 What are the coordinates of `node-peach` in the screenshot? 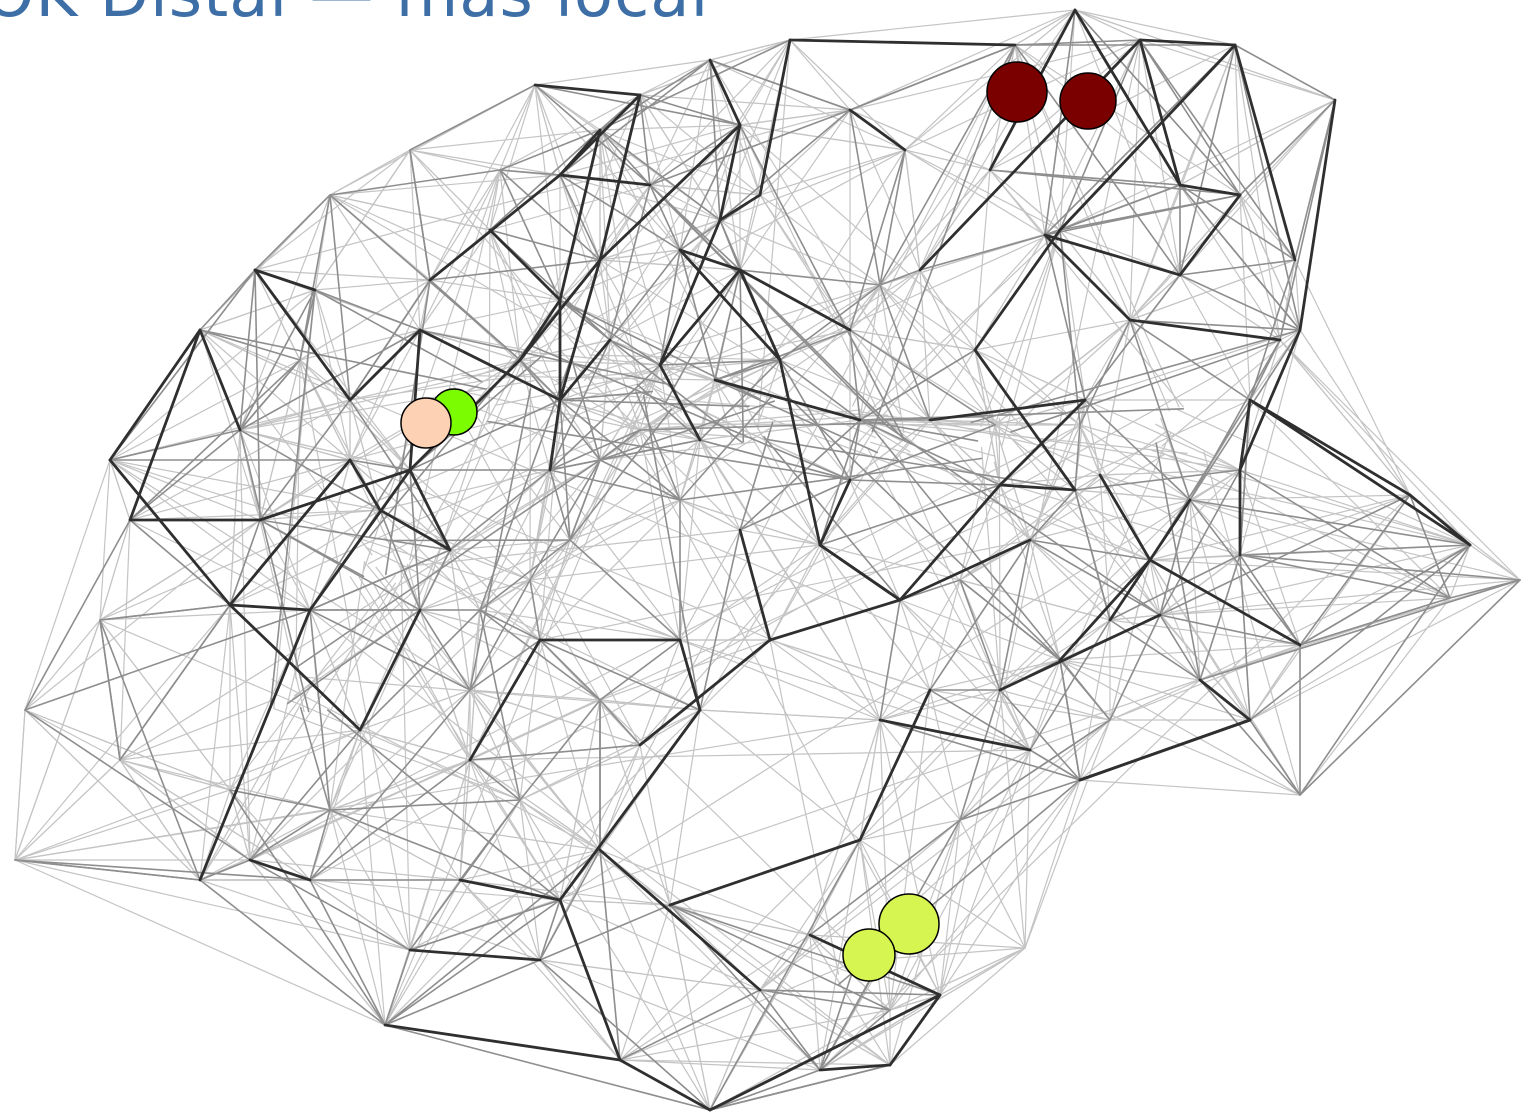 It's located at (426, 423).